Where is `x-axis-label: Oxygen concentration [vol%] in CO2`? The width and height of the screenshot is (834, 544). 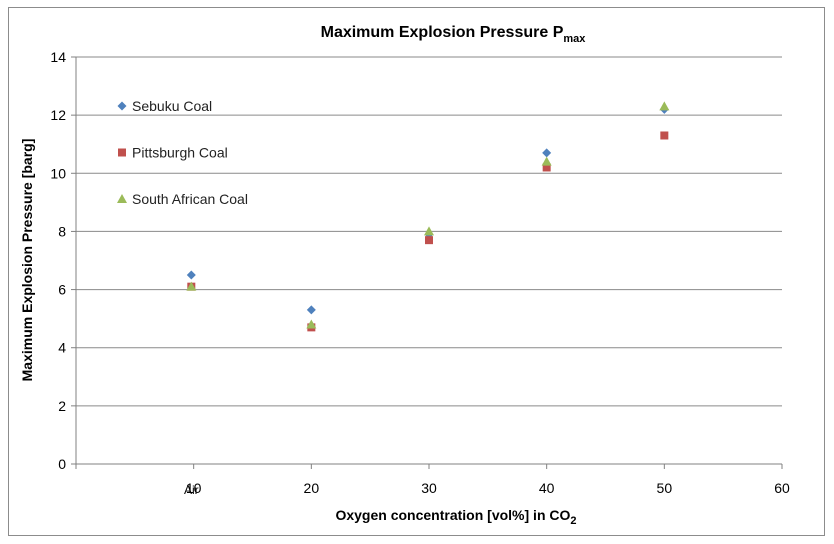 x-axis-label: Oxygen concentration [vol%] in CO2 is located at coordinates (455, 517).